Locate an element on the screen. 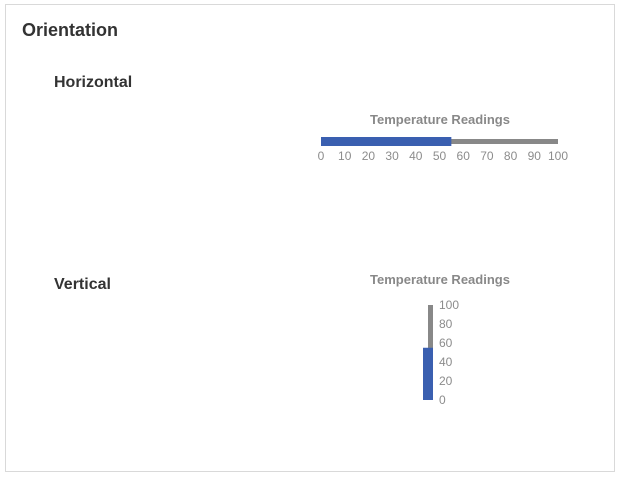 Image resolution: width=625 pixels, height=480 pixels. vertical-gauge-title: Temperature Readings is located at coordinates (440, 279).